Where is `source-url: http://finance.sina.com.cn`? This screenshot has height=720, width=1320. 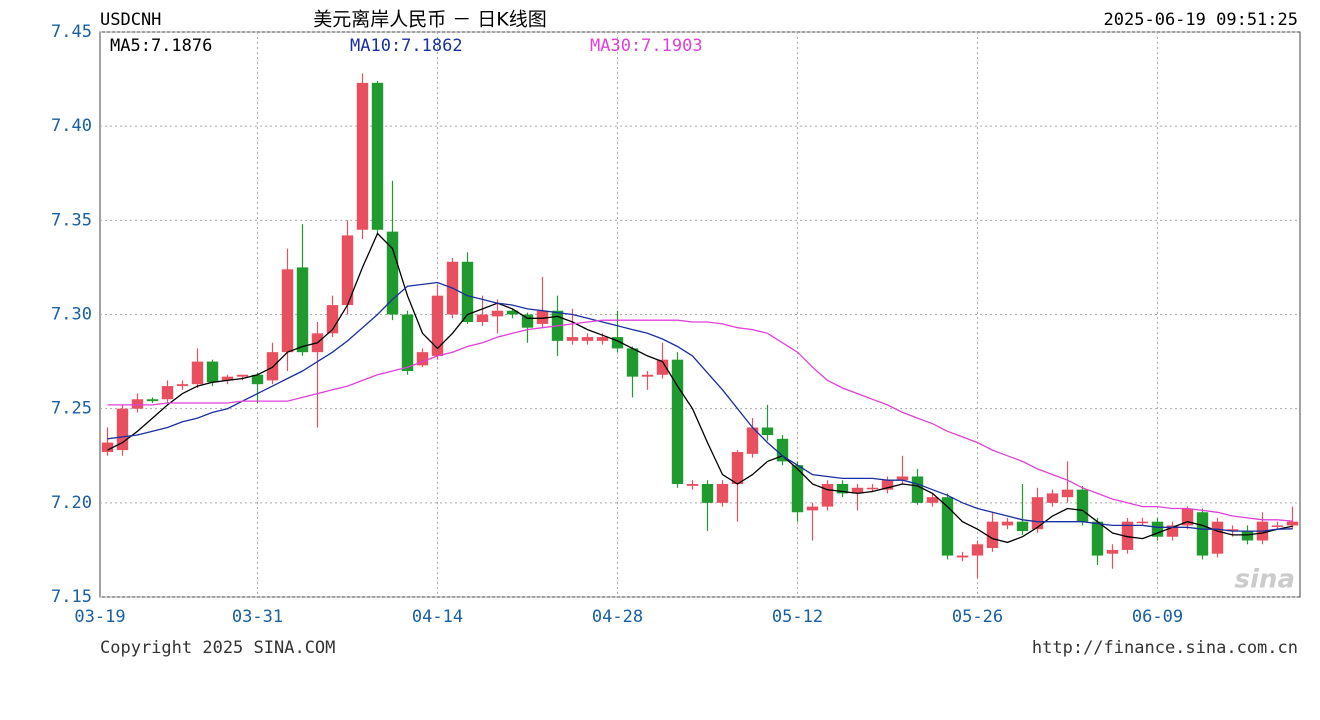 source-url: http://finance.sina.com.cn is located at coordinates (1165, 648).